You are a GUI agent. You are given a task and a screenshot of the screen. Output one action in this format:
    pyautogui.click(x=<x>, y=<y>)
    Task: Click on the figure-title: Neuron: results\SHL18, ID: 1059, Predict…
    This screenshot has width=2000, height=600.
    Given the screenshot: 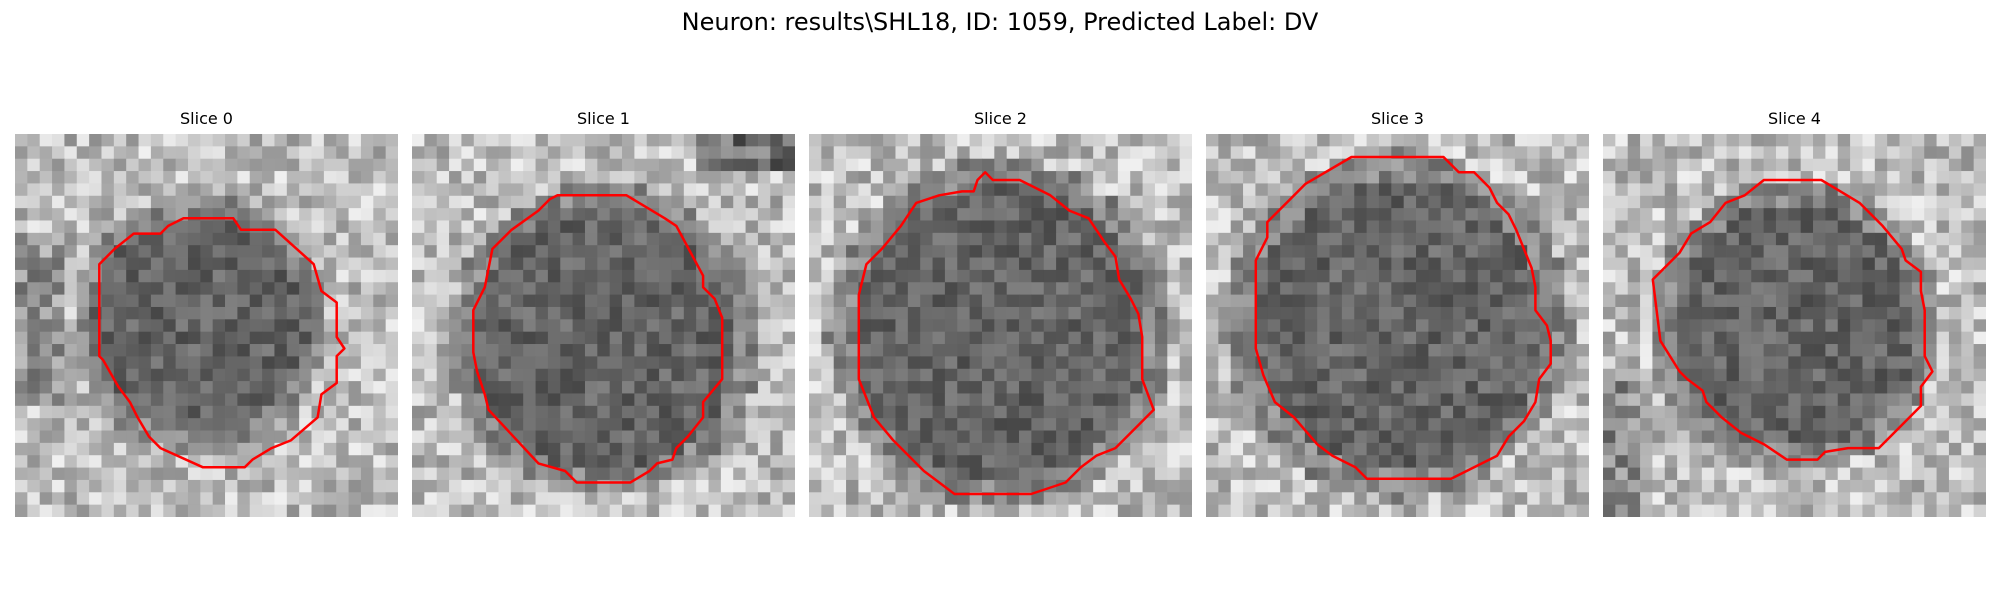 What is the action you would take?
    pyautogui.click(x=1000, y=22)
    